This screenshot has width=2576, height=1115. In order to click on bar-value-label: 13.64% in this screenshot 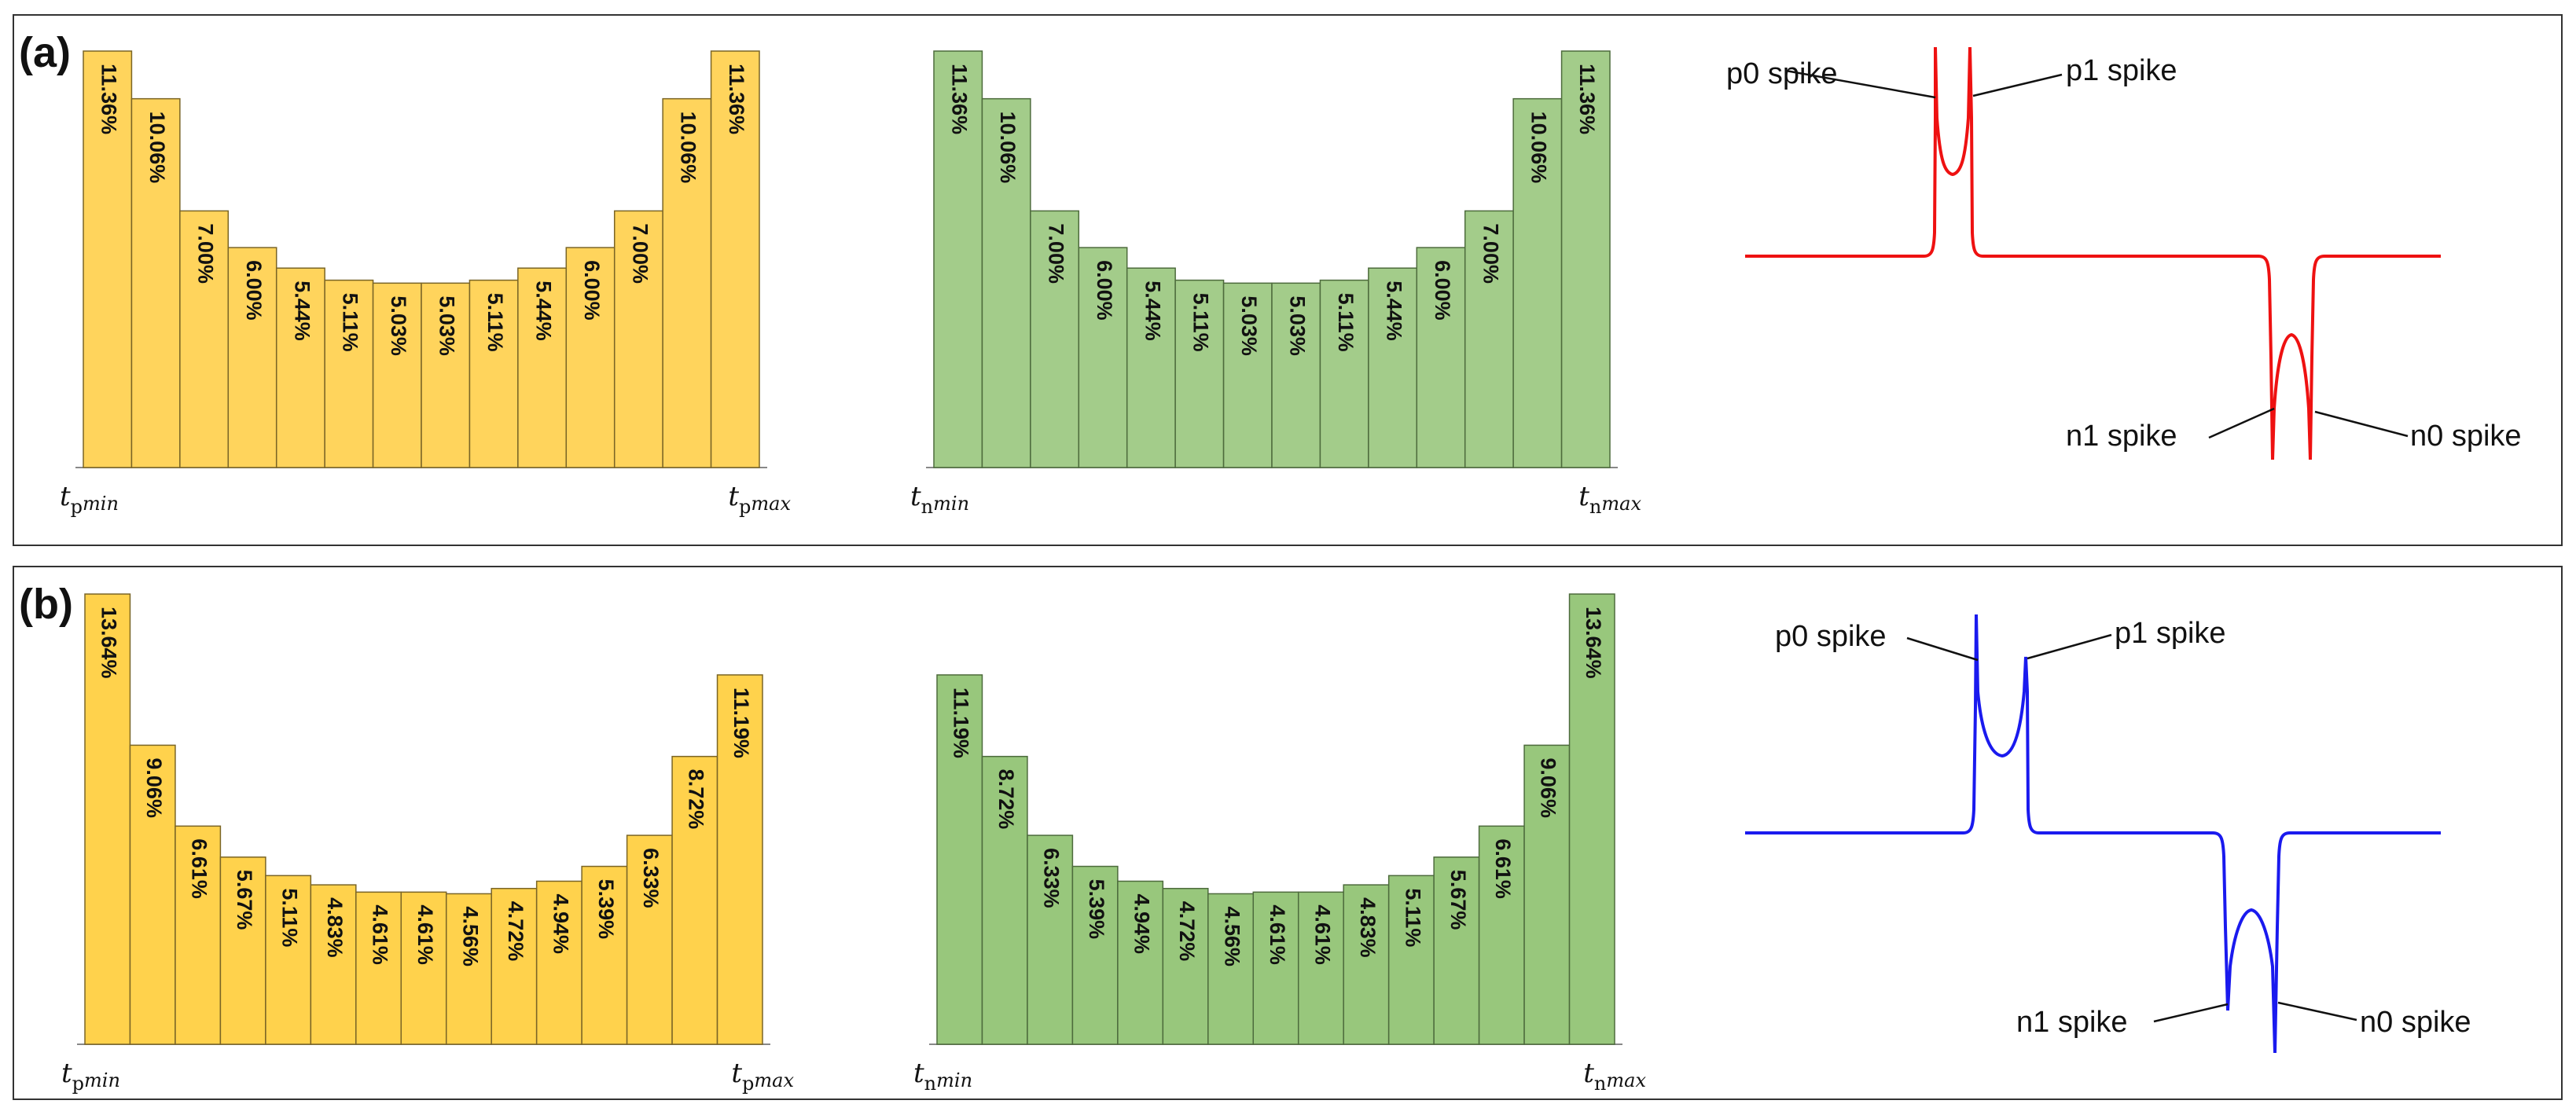, I will do `click(1593, 643)`.